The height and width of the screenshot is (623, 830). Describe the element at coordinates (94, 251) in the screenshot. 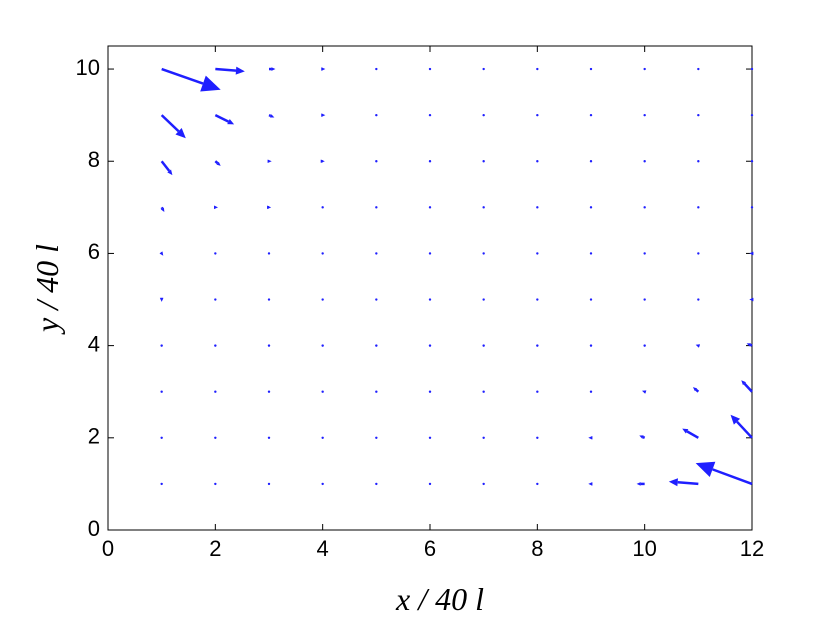

I see `y-tick-label: 6` at that location.